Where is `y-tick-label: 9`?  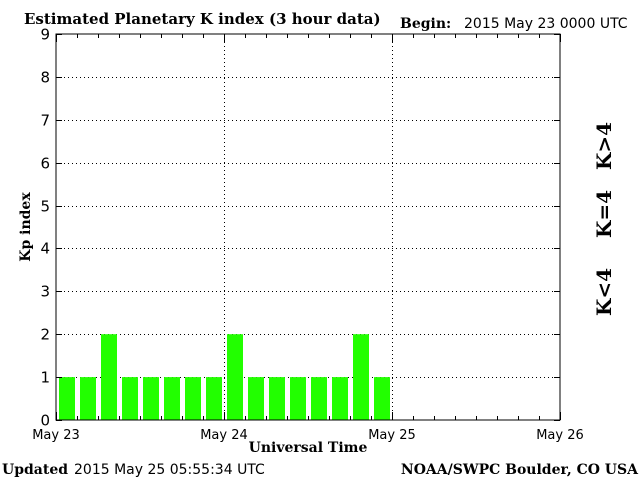
y-tick-label: 9 is located at coordinates (45, 35).